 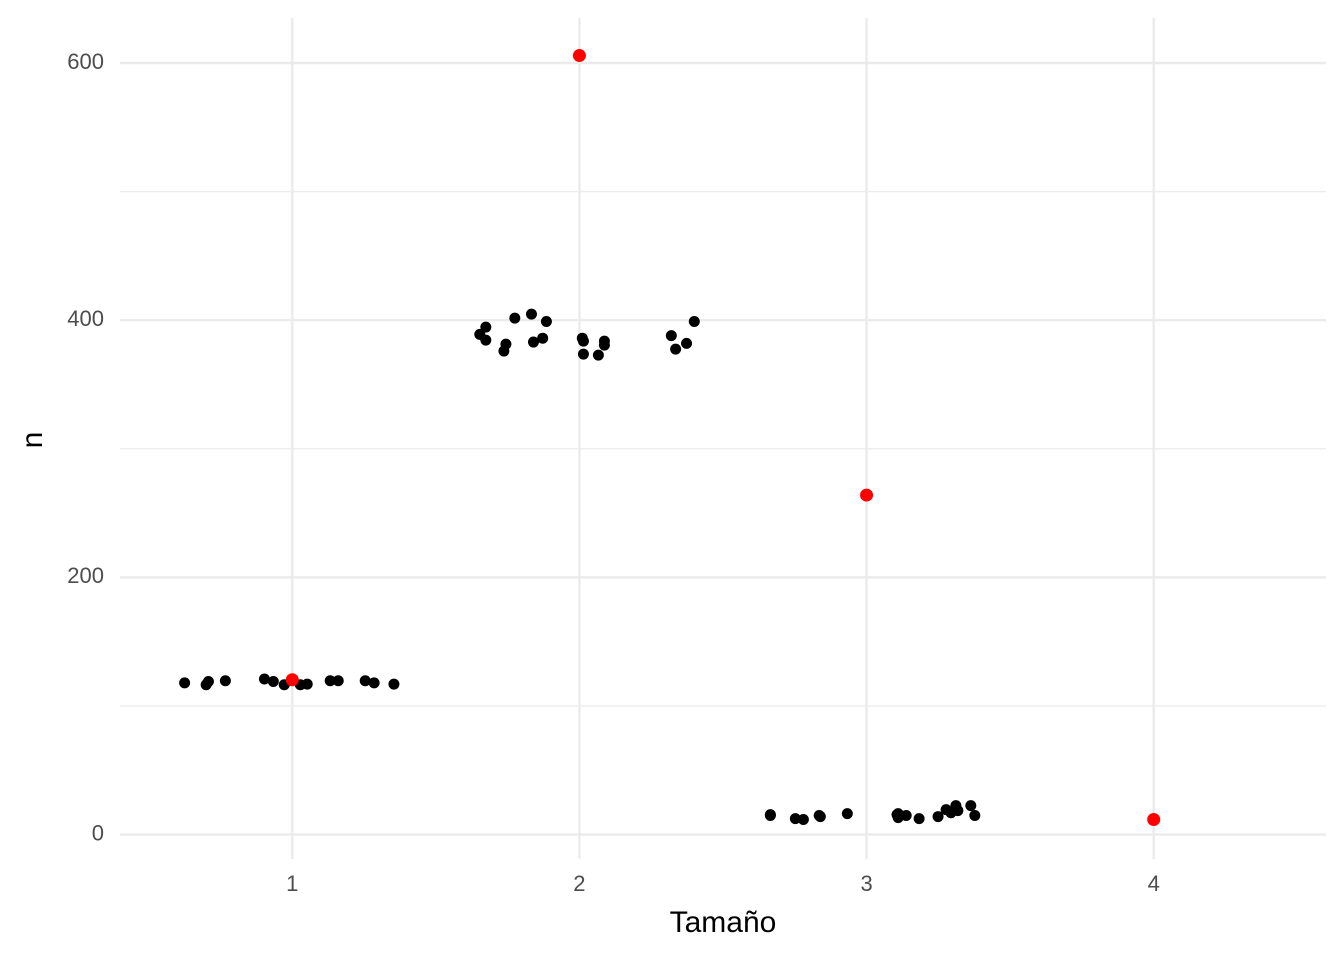 What do you see at coordinates (723, 922) in the screenshot?
I see `x-axis-label: Tamaño` at bounding box center [723, 922].